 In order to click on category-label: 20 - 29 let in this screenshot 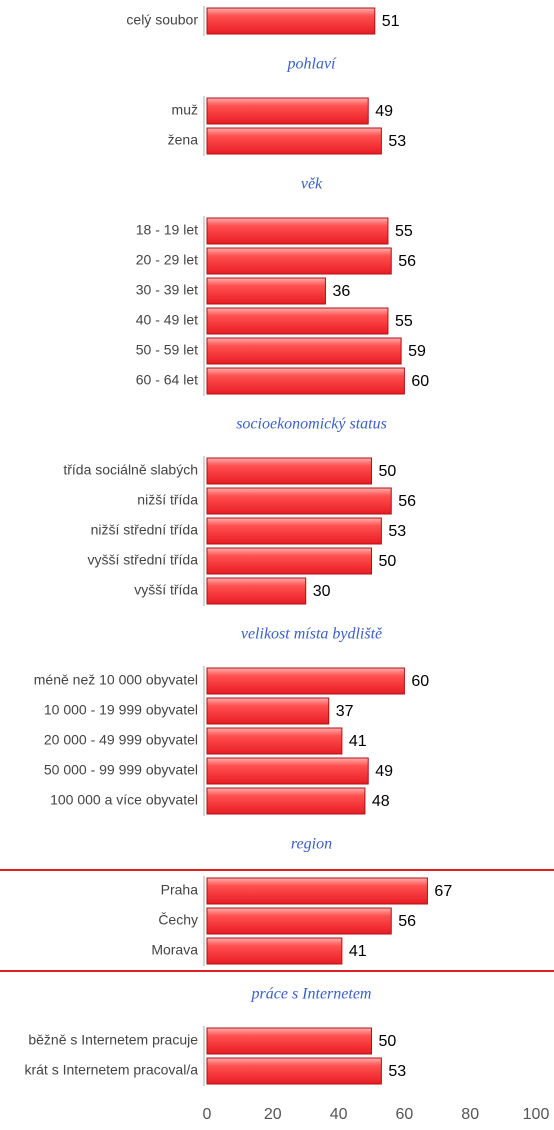, I will do `click(167, 260)`.